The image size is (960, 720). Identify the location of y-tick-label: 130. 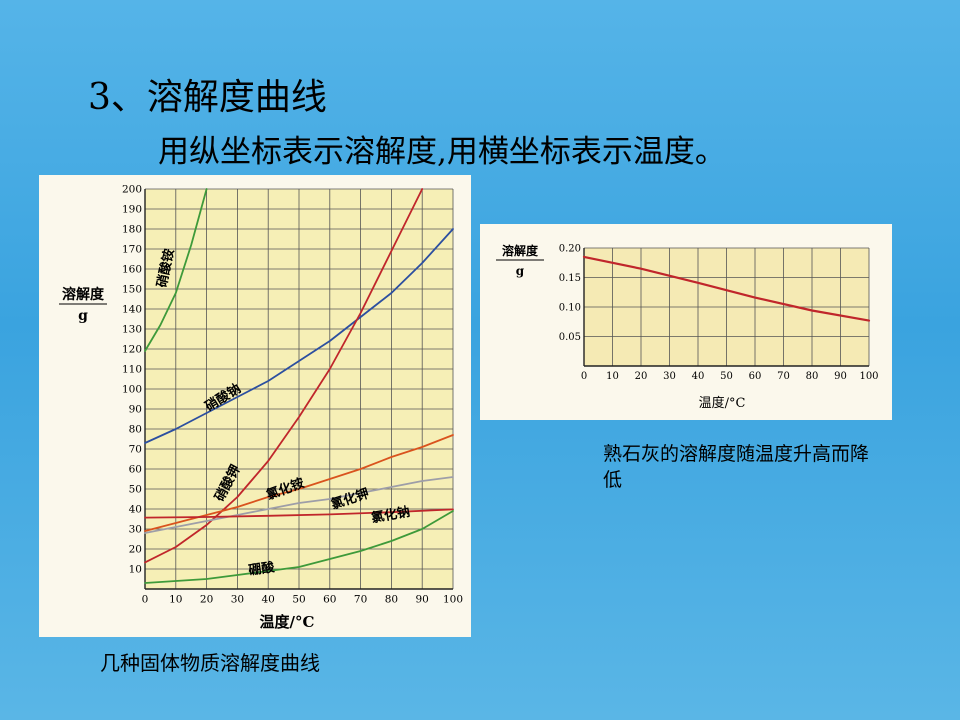
(132, 330).